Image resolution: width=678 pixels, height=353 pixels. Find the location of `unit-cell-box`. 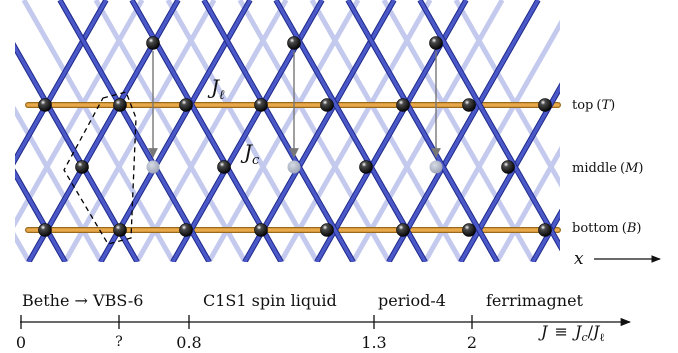

unit-cell-box is located at coordinates (100, 168).